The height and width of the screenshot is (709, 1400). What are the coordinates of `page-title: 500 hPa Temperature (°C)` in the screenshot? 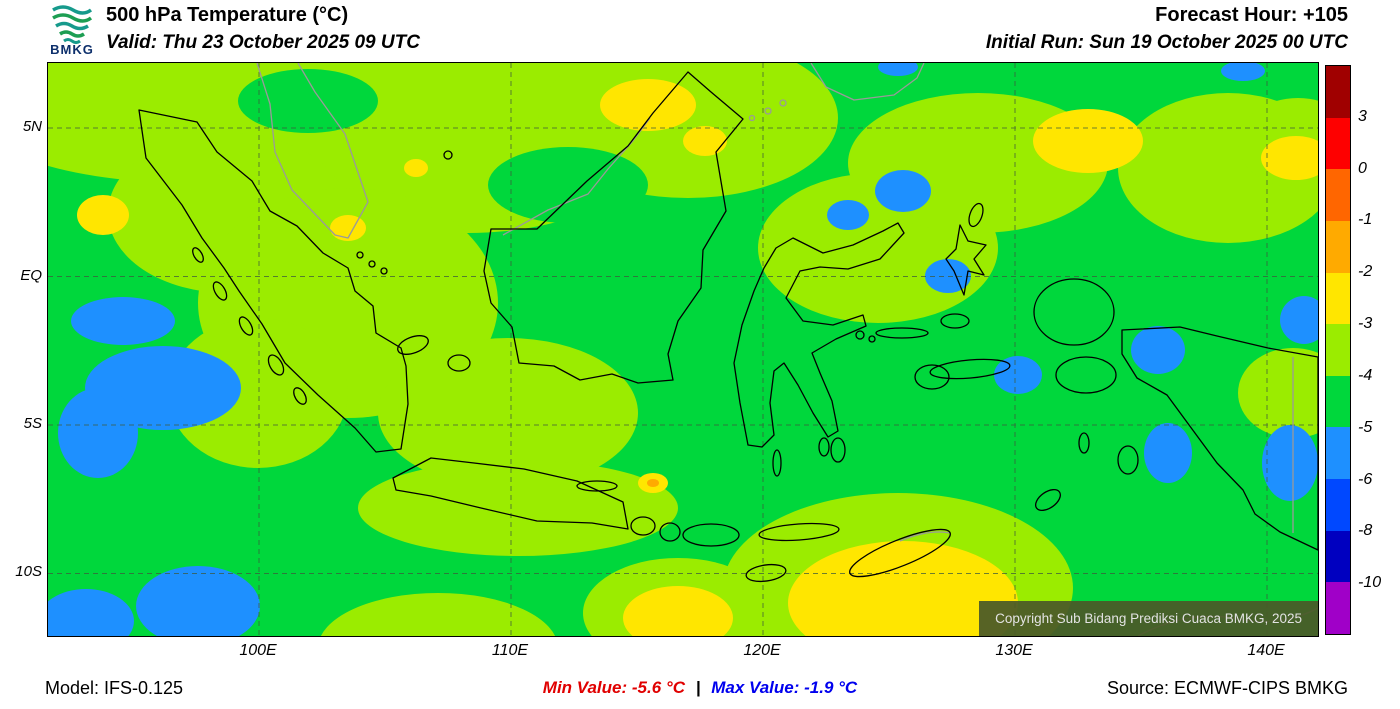 It's located at (227, 15).